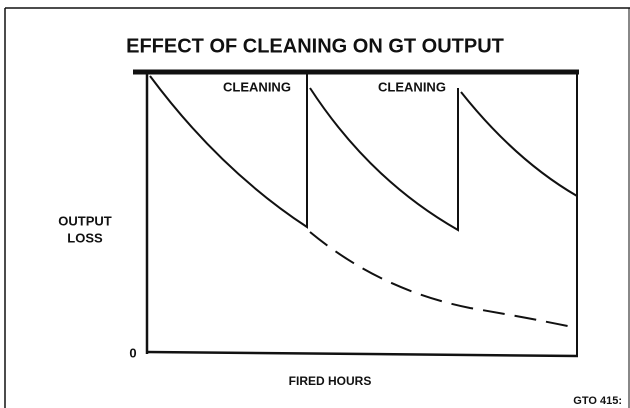  What do you see at coordinates (443, 280) in the screenshot?
I see `dashed-curve` at bounding box center [443, 280].